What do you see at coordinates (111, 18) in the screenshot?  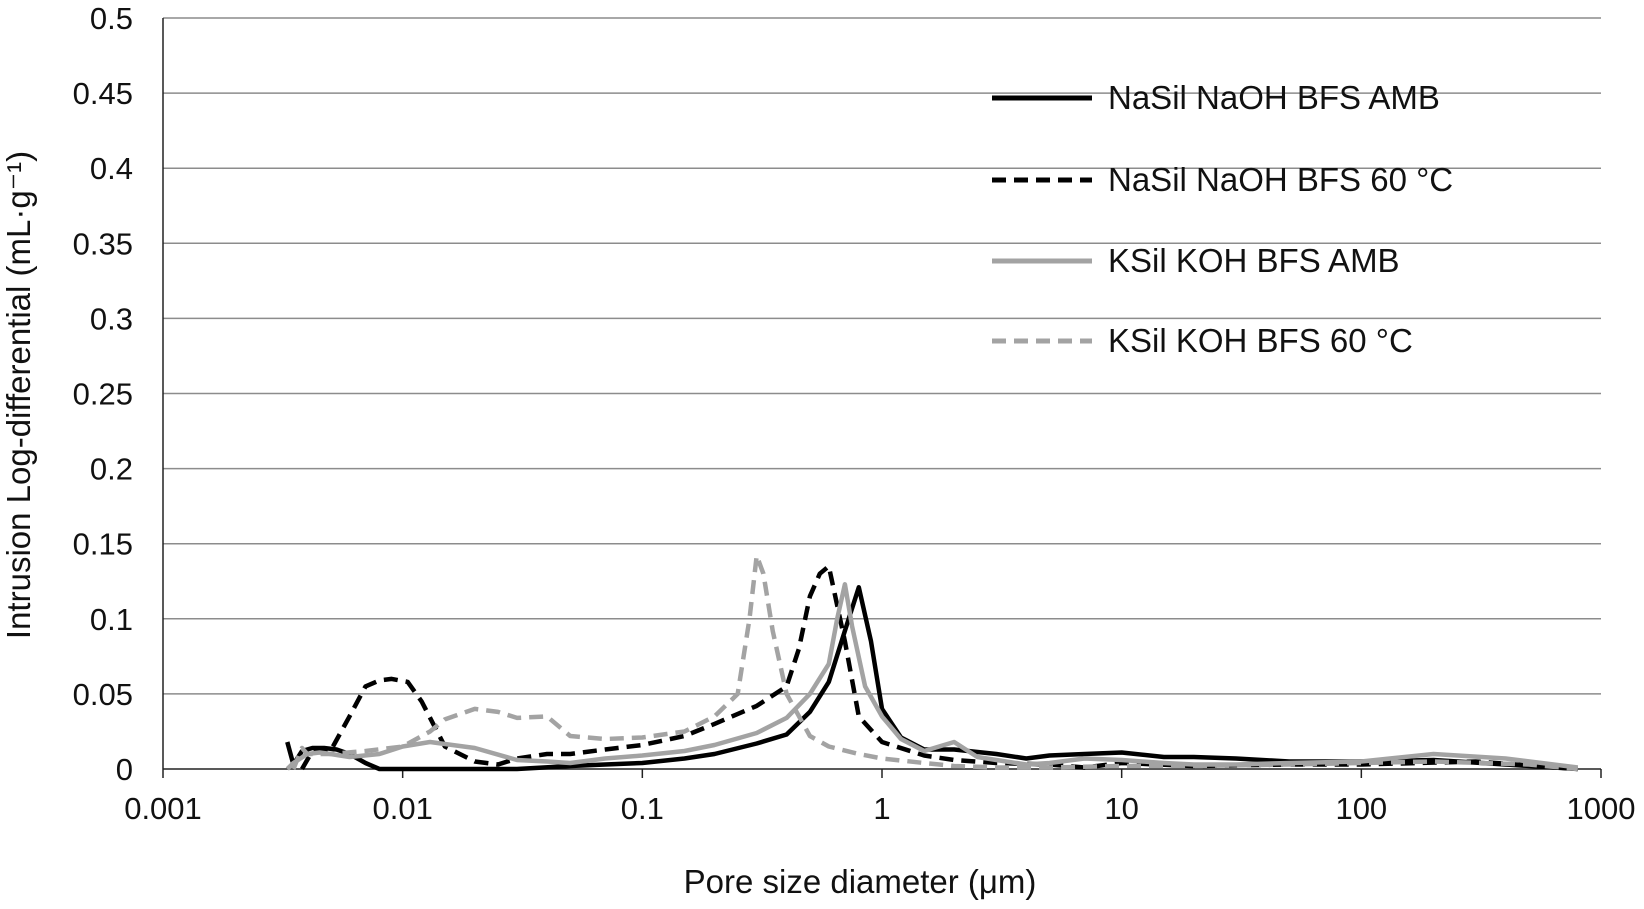 I see `y-tick-label: 0.5` at bounding box center [111, 18].